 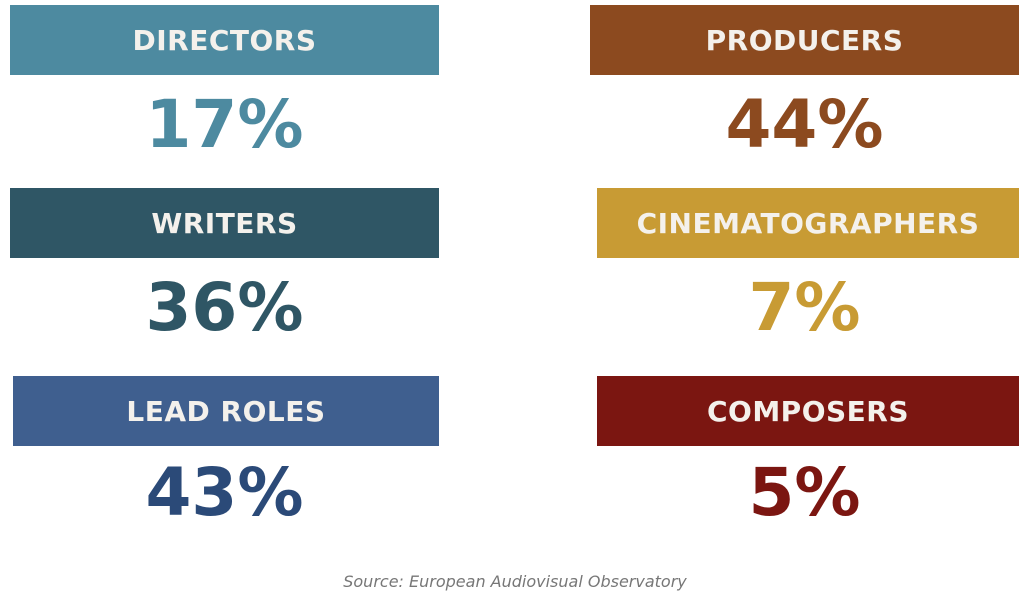 I want to click on category-banner: WRITERS, so click(x=224, y=223).